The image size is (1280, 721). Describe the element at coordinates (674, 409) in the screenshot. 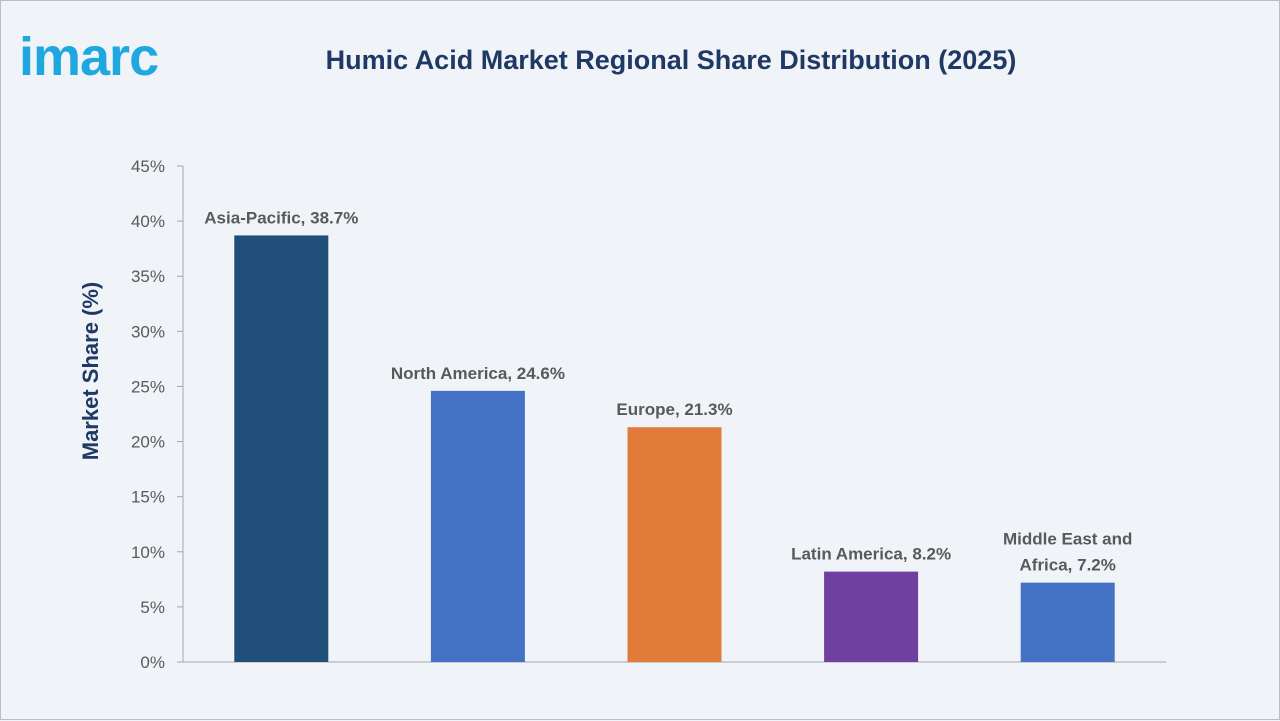

I see `data-label: Europe, 21.3%` at that location.